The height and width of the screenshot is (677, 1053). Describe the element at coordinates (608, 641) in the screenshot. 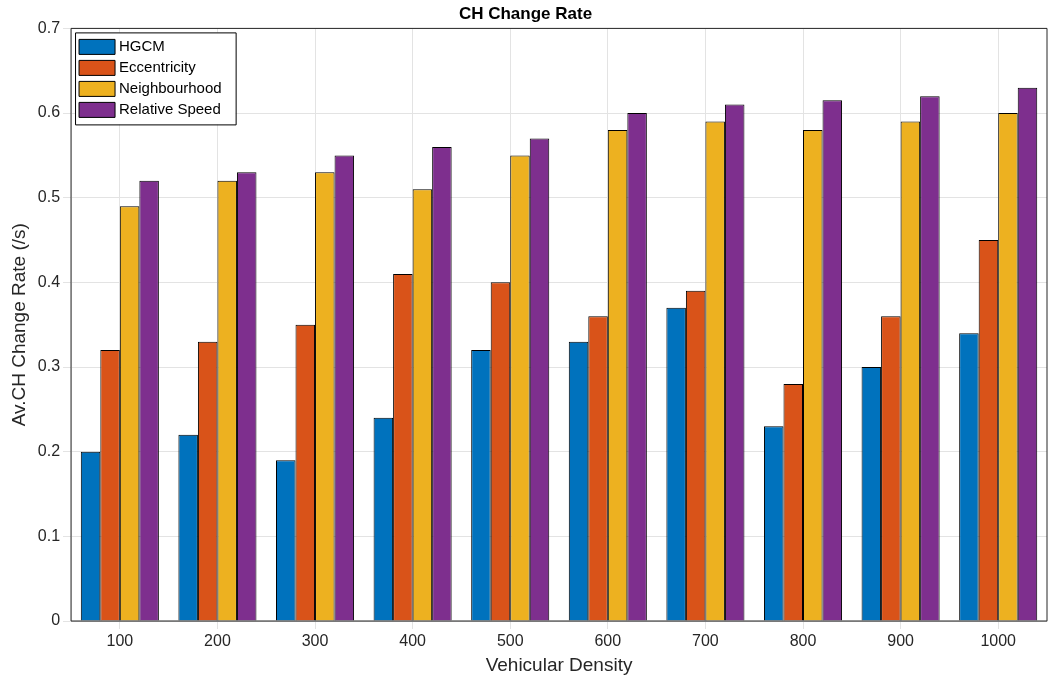

I see `x-tick-label: 600` at that location.